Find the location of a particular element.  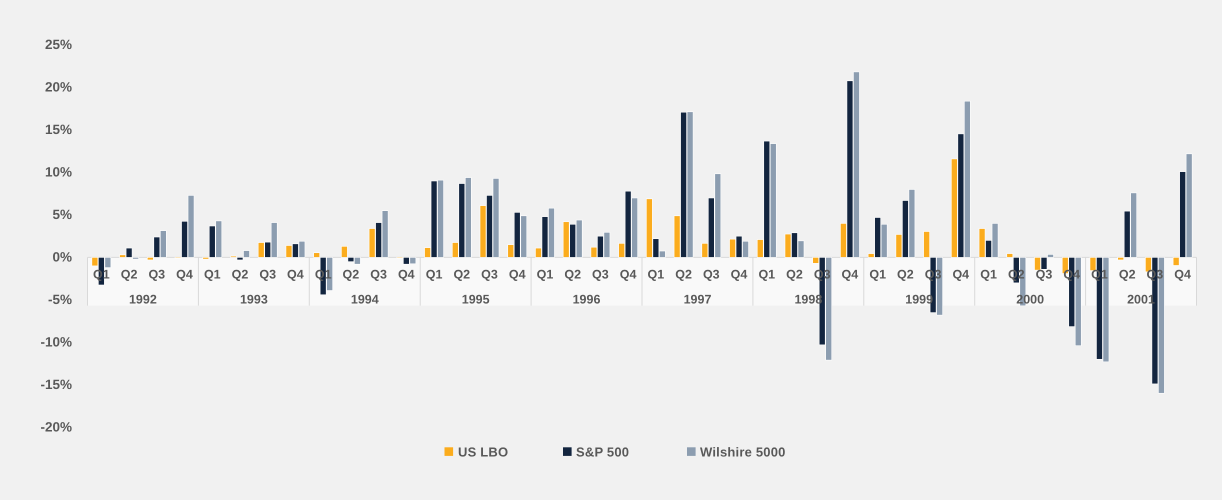

svg-text: 1999 is located at coordinates (919, 300).